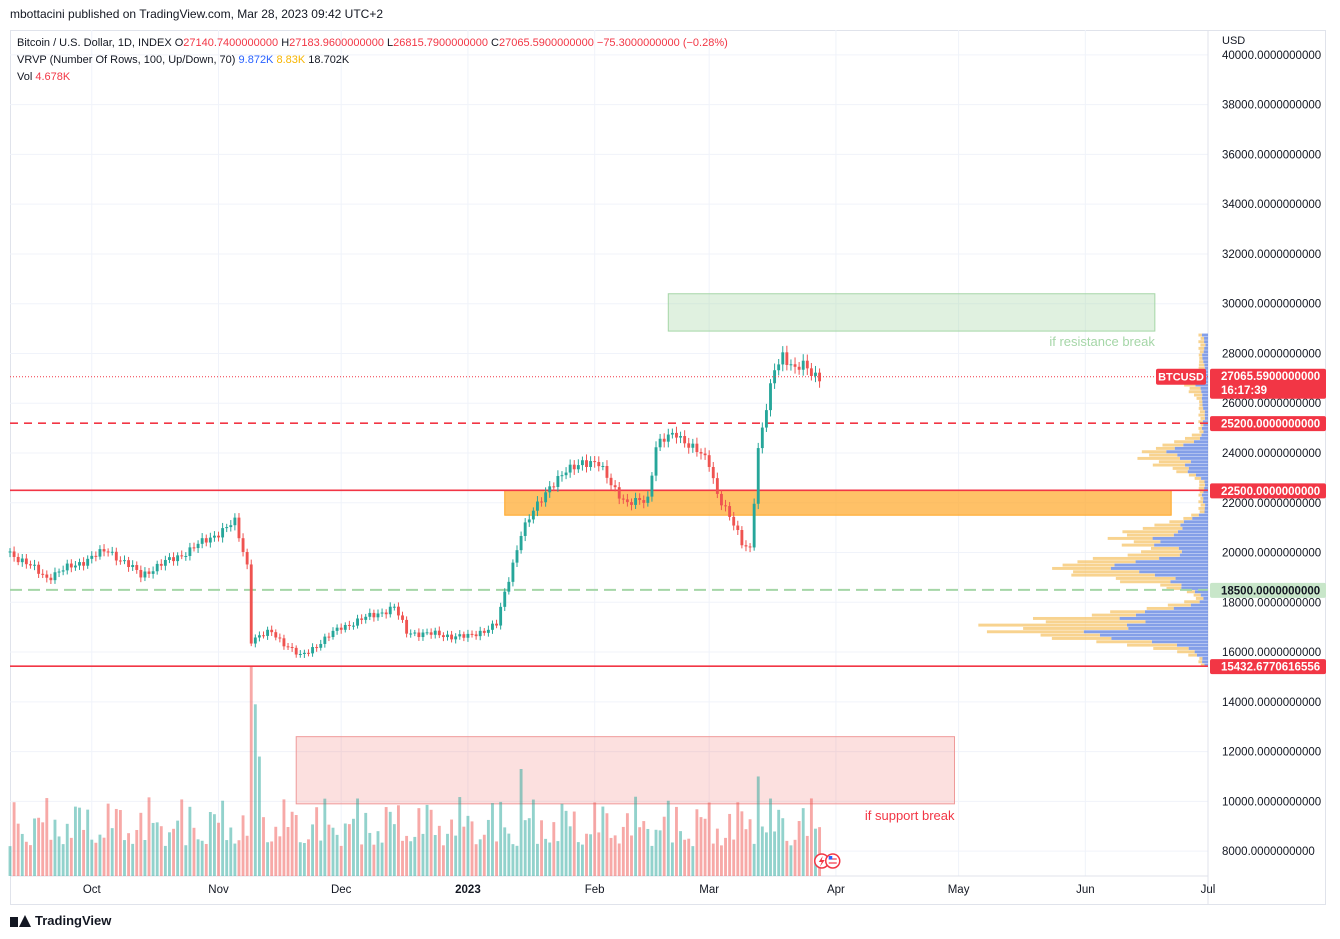 The height and width of the screenshot is (939, 1340). I want to click on vrvp-label: VRVP (Number Of Rows, 100, Up/Down, 70), so click(126, 60).